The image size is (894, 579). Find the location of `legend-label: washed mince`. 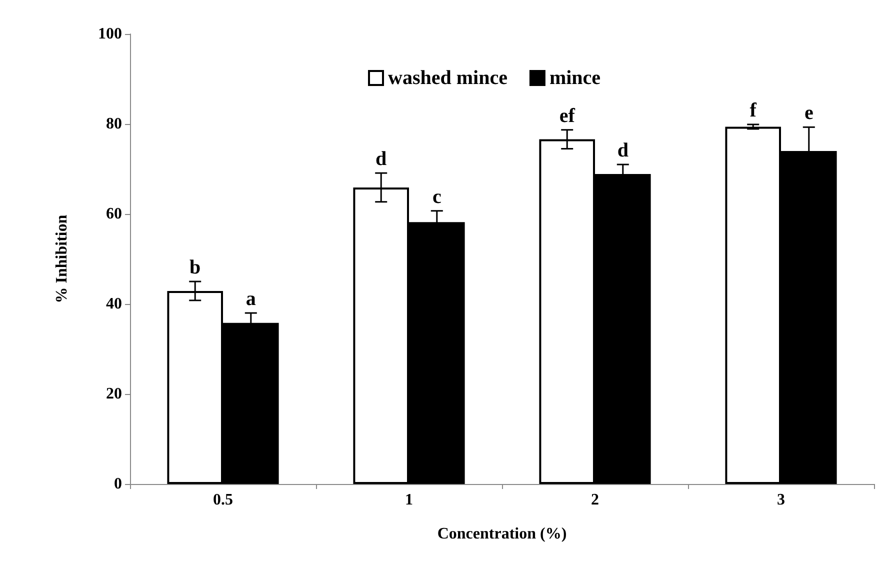

legend-label: washed mince is located at coordinates (448, 78).